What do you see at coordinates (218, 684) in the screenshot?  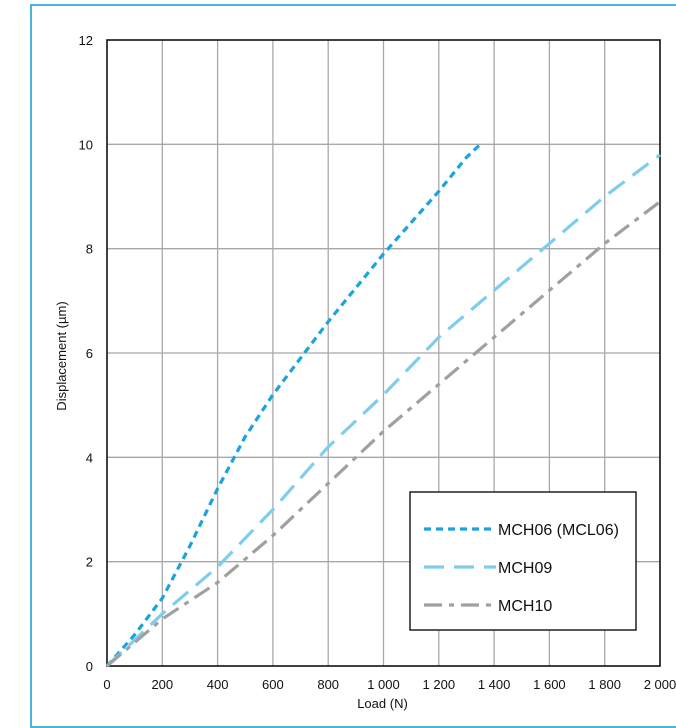 I see `x-tick-label: 400` at bounding box center [218, 684].